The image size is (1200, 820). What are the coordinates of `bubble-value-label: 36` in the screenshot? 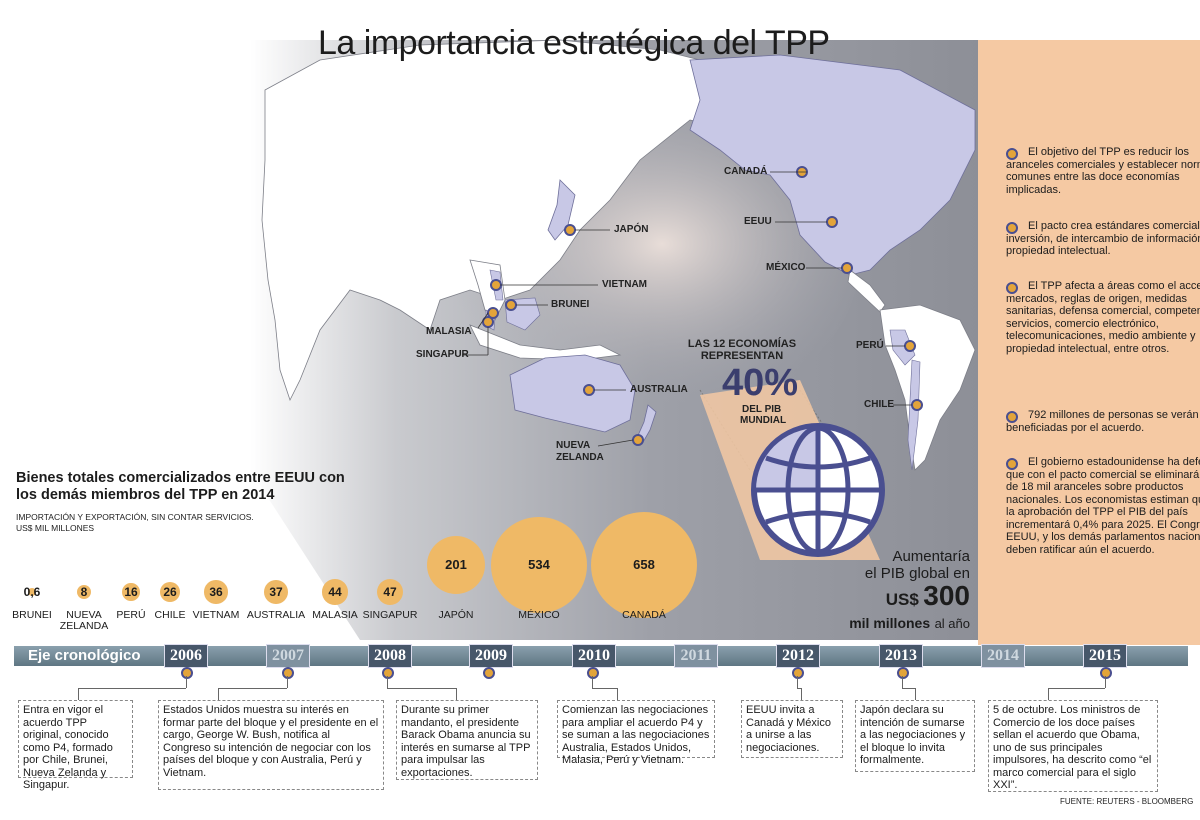 It's located at (216, 592).